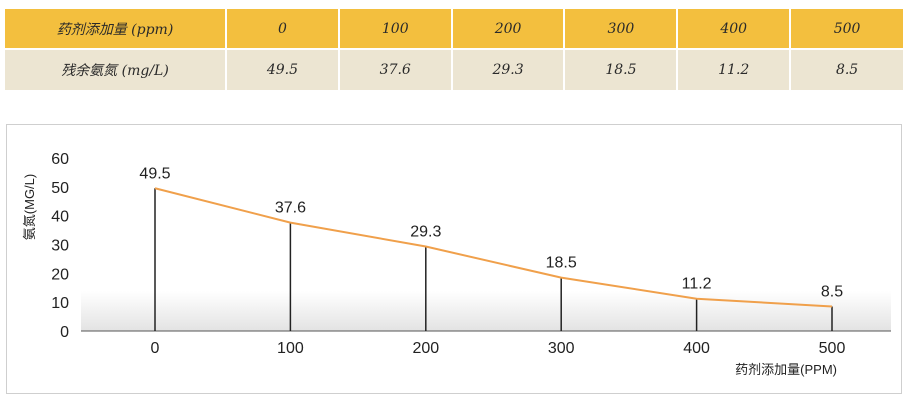  What do you see at coordinates (786, 369) in the screenshot?
I see `x-axis-title: 药剂添加量(PPM)` at bounding box center [786, 369].